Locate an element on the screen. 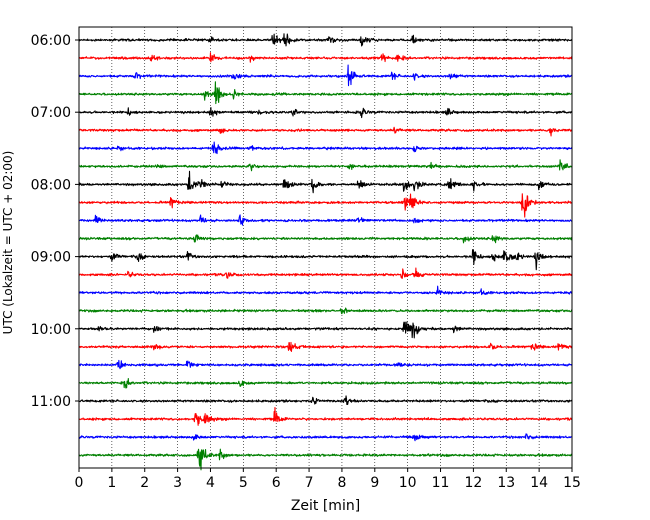 This screenshot has width=650, height=520. x-axis-ticks: 0 1 2 3 4 5 6 7 8 9 10 11 12 13 14 15 is located at coordinates (328, 479).